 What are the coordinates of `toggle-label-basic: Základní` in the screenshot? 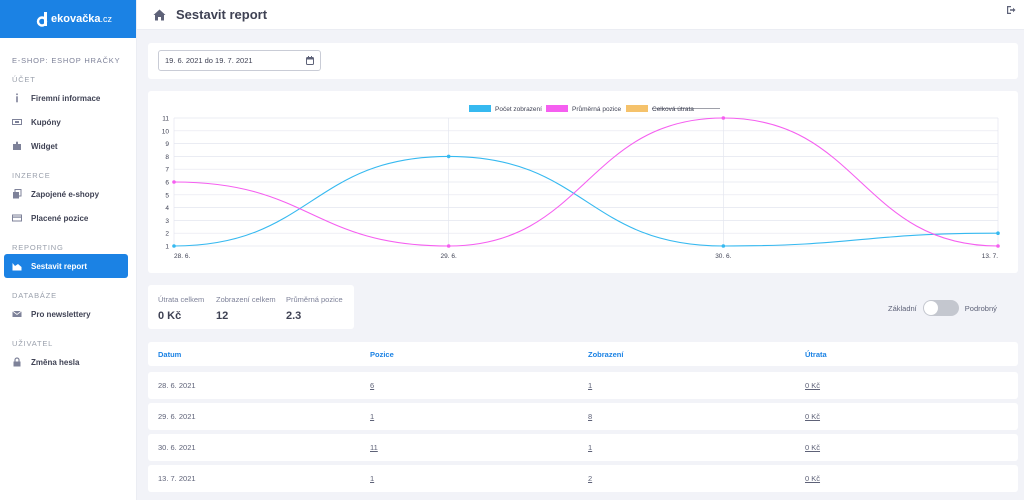 It's located at (902, 308).